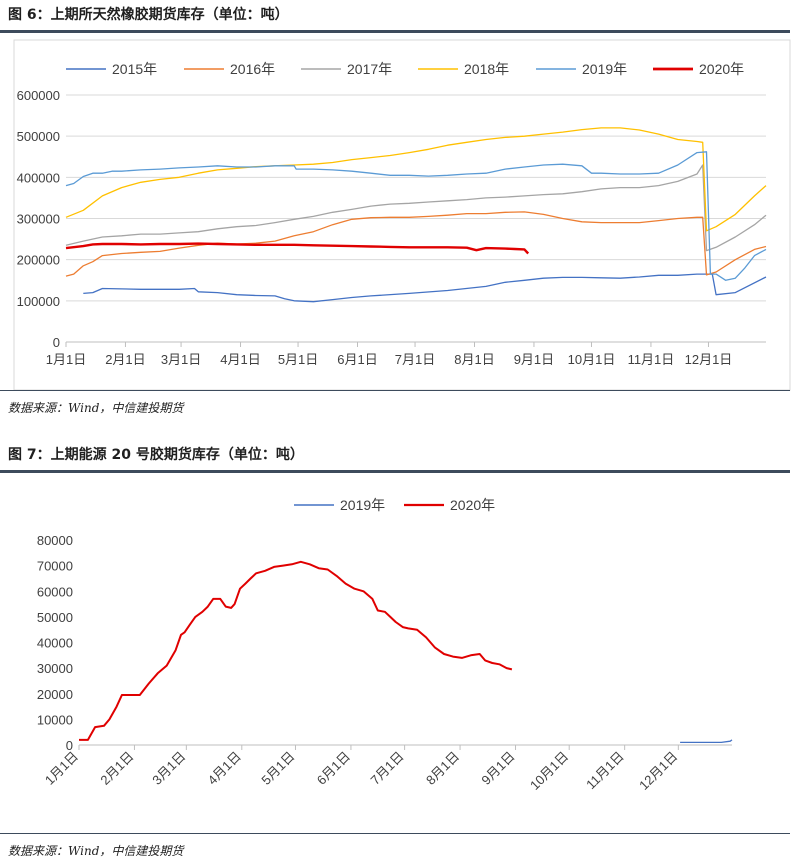 The image size is (798, 860). Describe the element at coordinates (395, 471) in the screenshot. I see `figure7-top-rule` at that location.